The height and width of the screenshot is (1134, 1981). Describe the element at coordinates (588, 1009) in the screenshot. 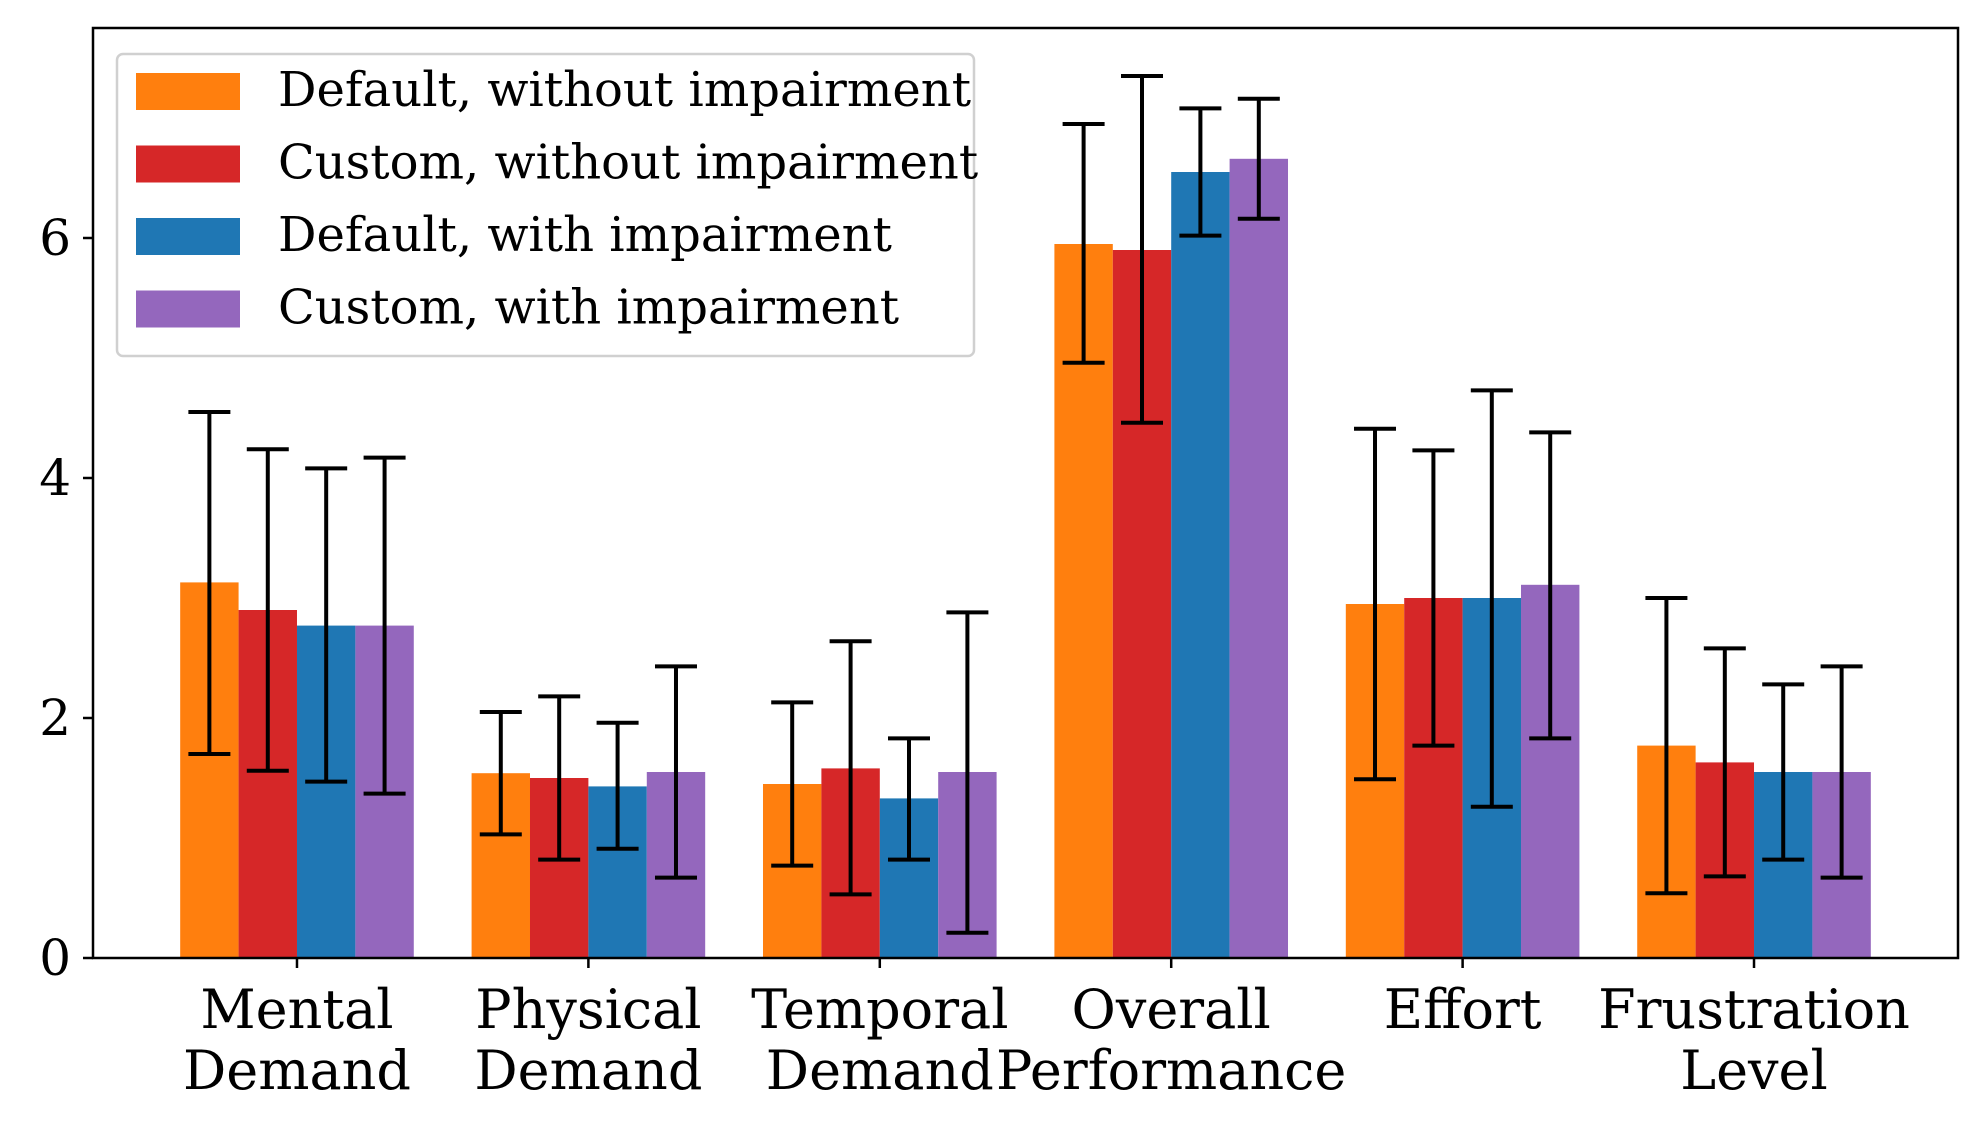

I see `x-tick-label: Physical` at that location.